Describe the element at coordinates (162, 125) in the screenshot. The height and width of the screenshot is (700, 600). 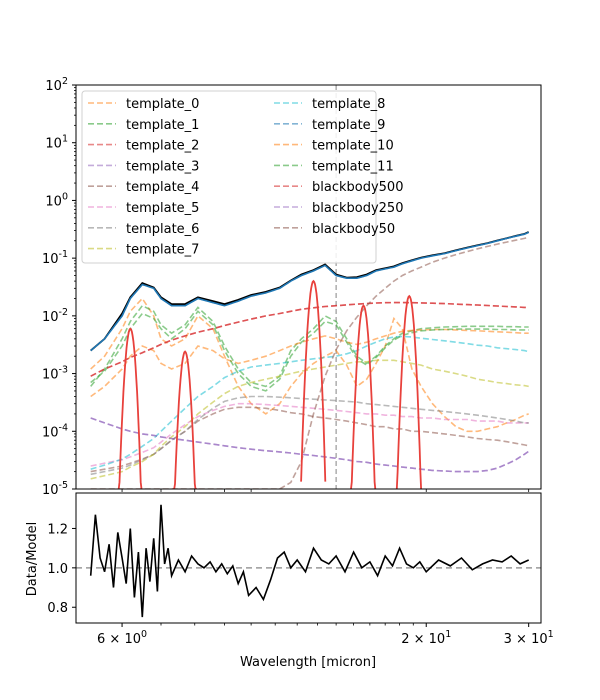
I see `legend-label-template-1: template_1` at that location.